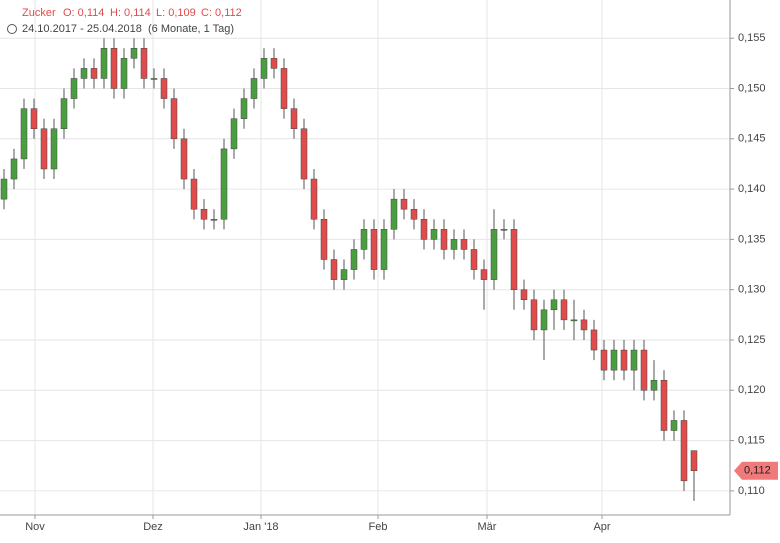 Image resolution: width=780 pixels, height=543 pixels. Describe the element at coordinates (12, 29) in the screenshot. I see `clock-icon` at that location.